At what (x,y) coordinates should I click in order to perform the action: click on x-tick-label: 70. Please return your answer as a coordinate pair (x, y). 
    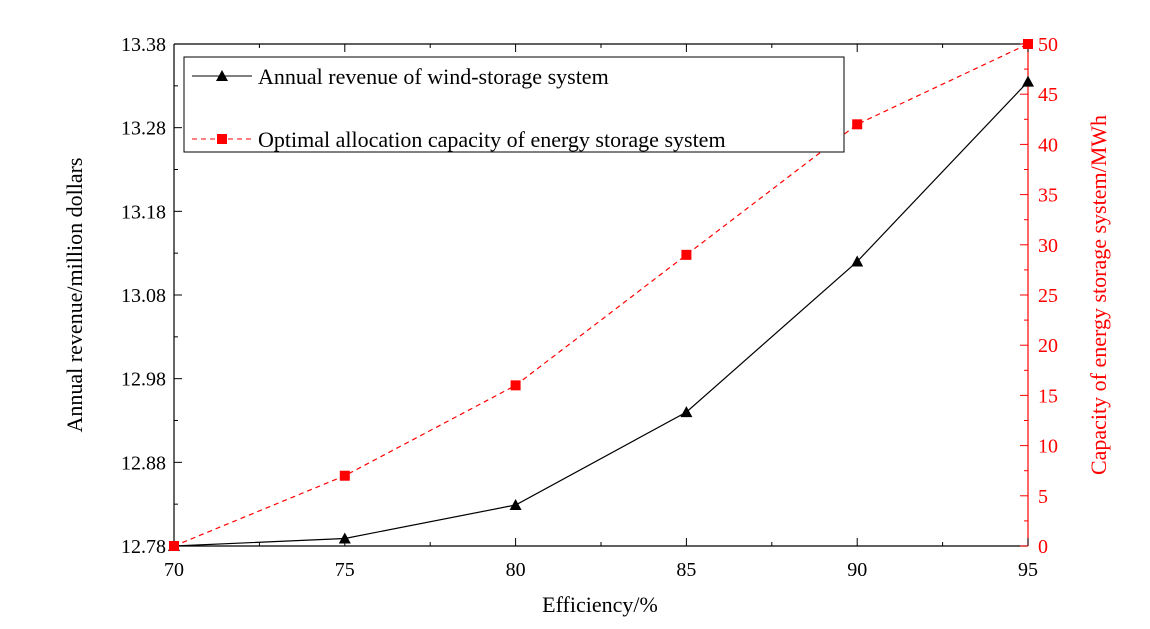
    Looking at the image, I should click on (174, 570).